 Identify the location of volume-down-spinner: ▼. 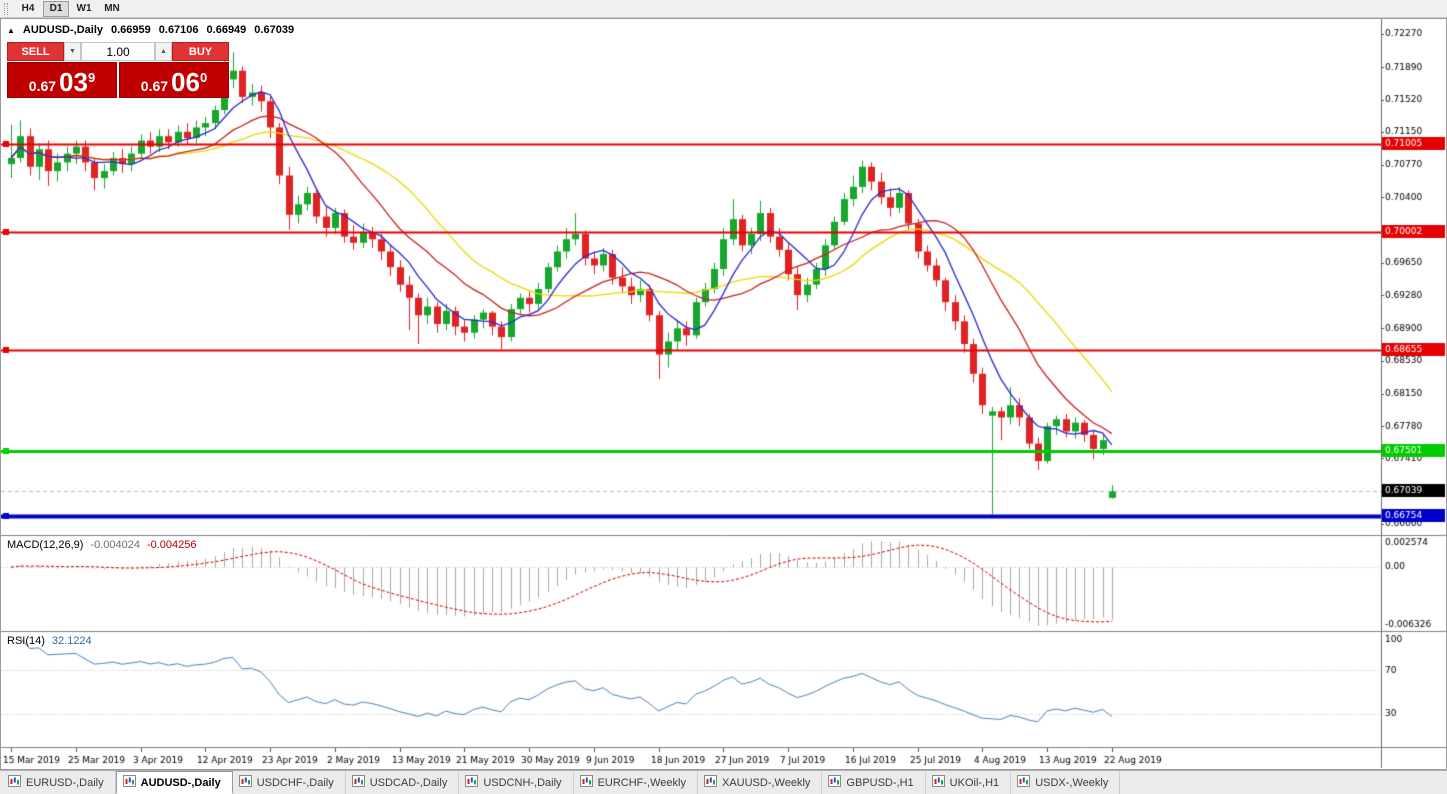
(72, 51).